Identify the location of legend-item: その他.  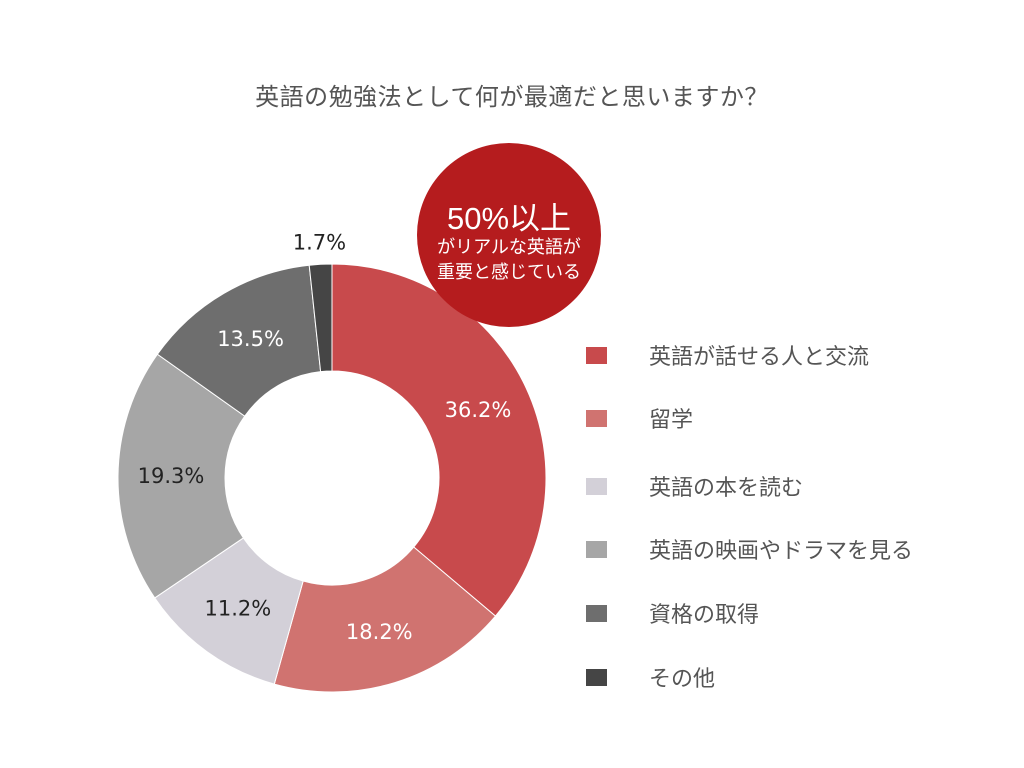
(650, 677).